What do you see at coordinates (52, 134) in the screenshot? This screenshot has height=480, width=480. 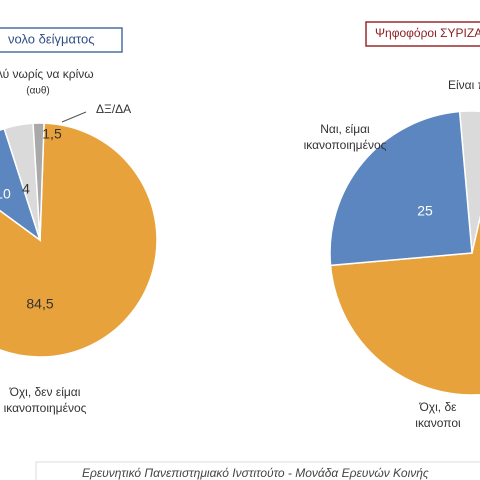 I see `value-label: 1,5` at bounding box center [52, 134].